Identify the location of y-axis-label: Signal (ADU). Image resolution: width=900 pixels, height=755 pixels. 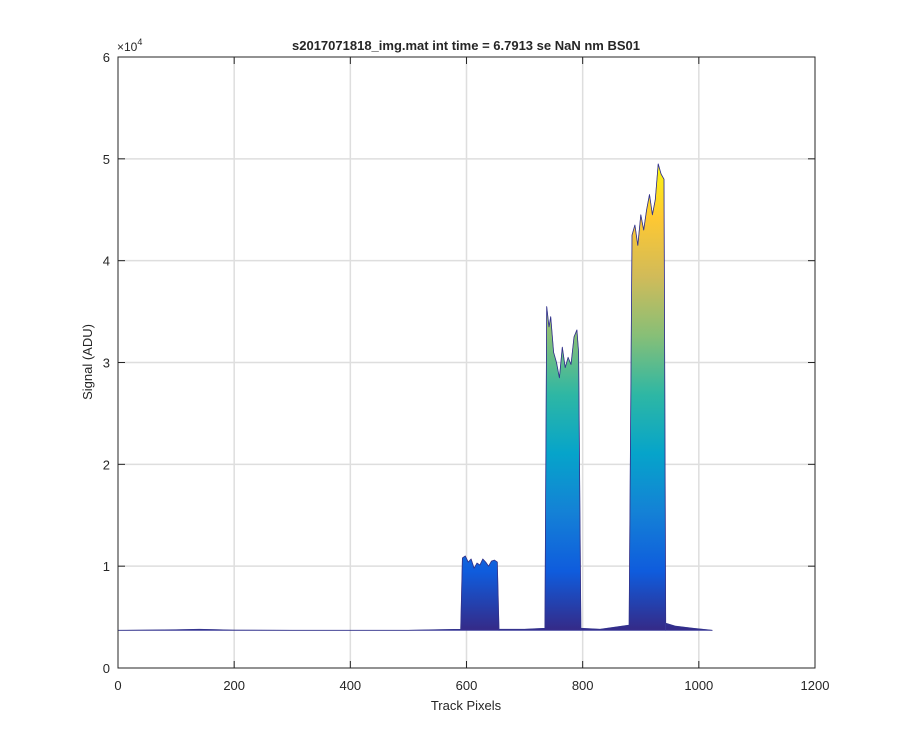
(87, 362).